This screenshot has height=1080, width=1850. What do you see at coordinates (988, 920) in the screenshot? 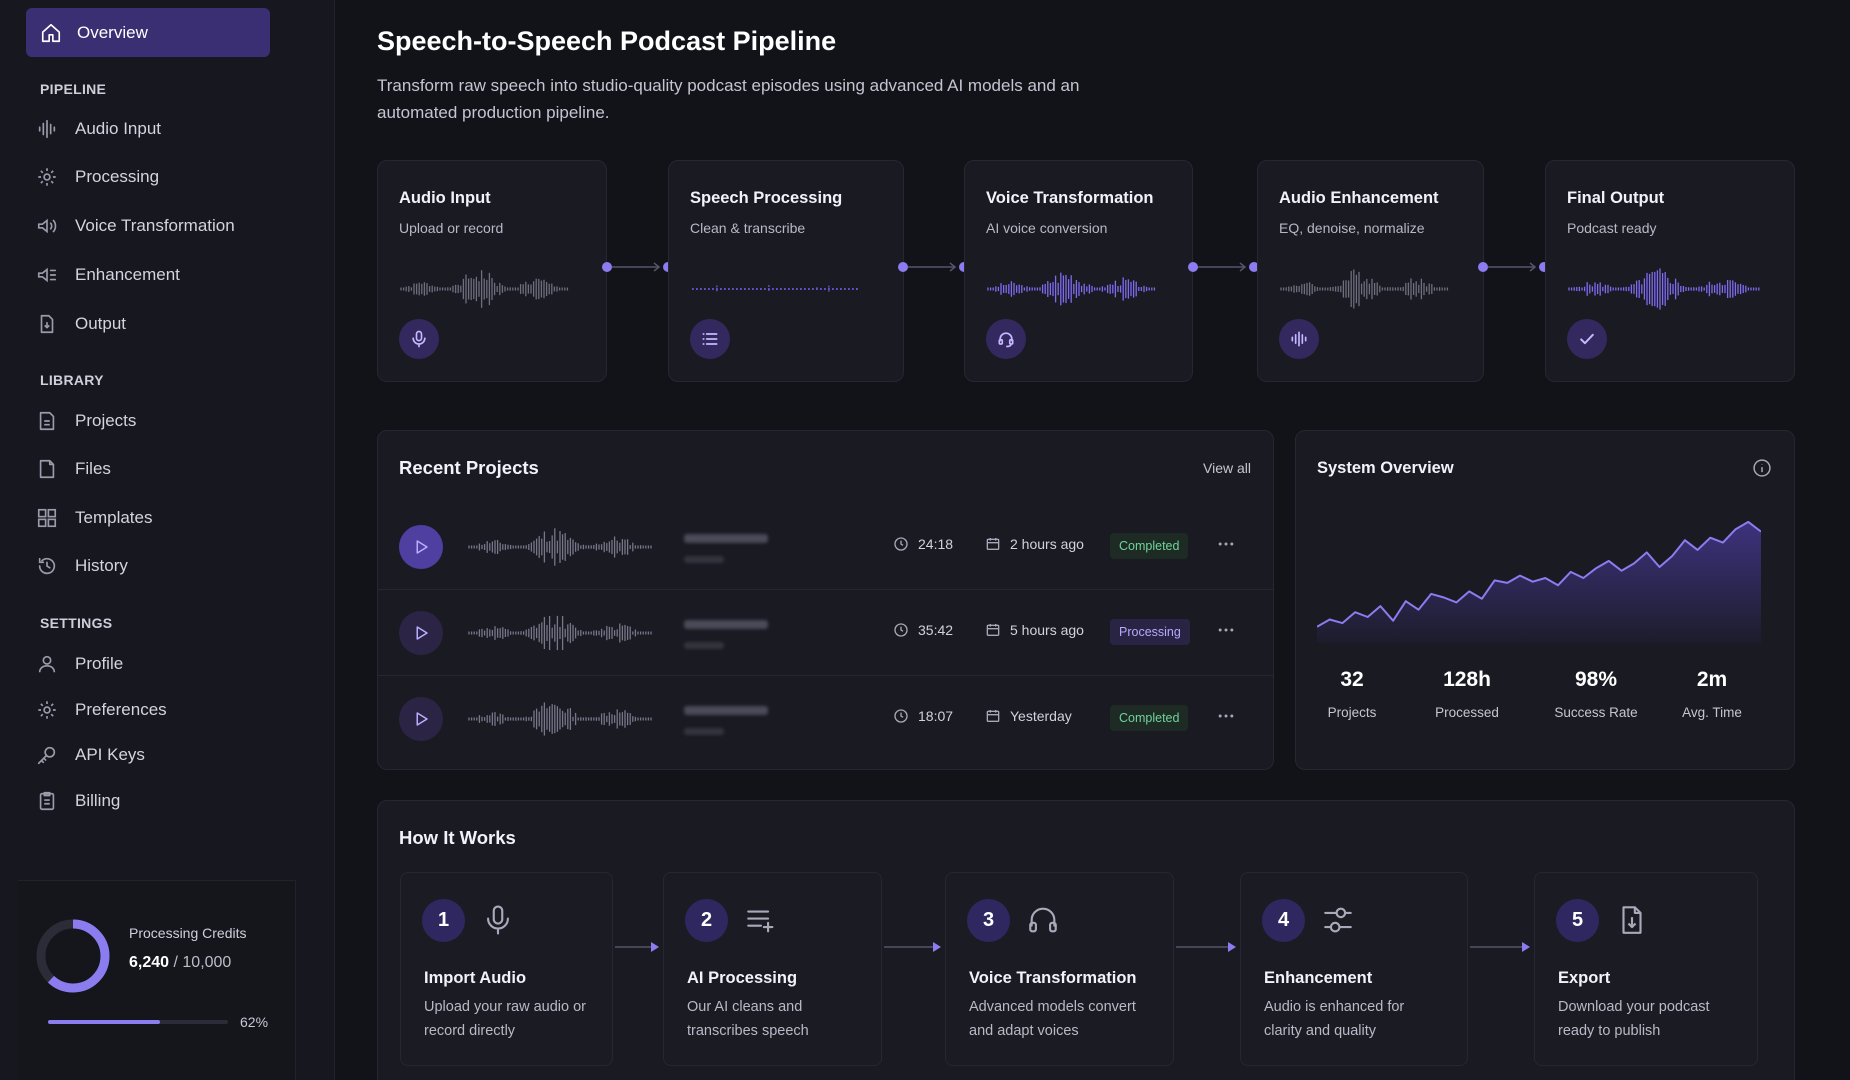
I see `step-number: 3` at bounding box center [988, 920].